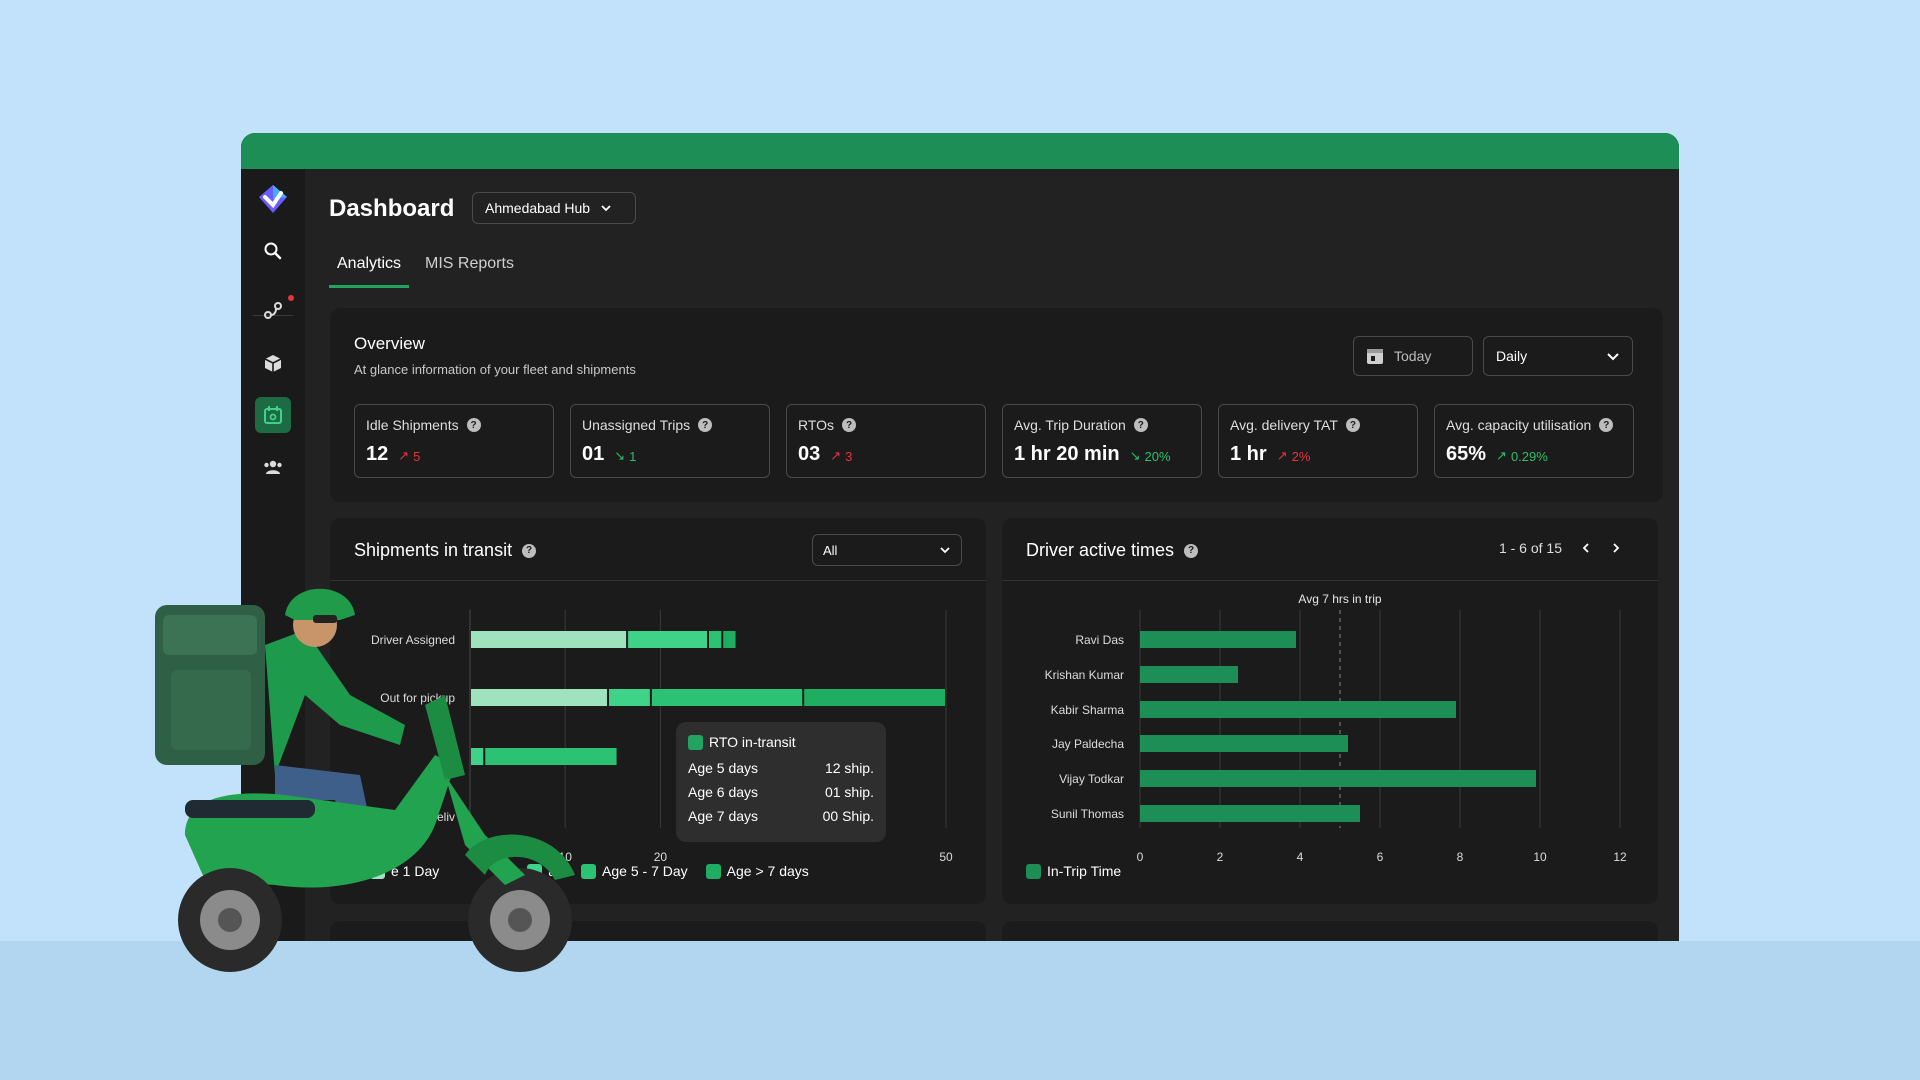 The width and height of the screenshot is (1920, 1080). I want to click on kpi-delta: 20%, so click(1157, 456).